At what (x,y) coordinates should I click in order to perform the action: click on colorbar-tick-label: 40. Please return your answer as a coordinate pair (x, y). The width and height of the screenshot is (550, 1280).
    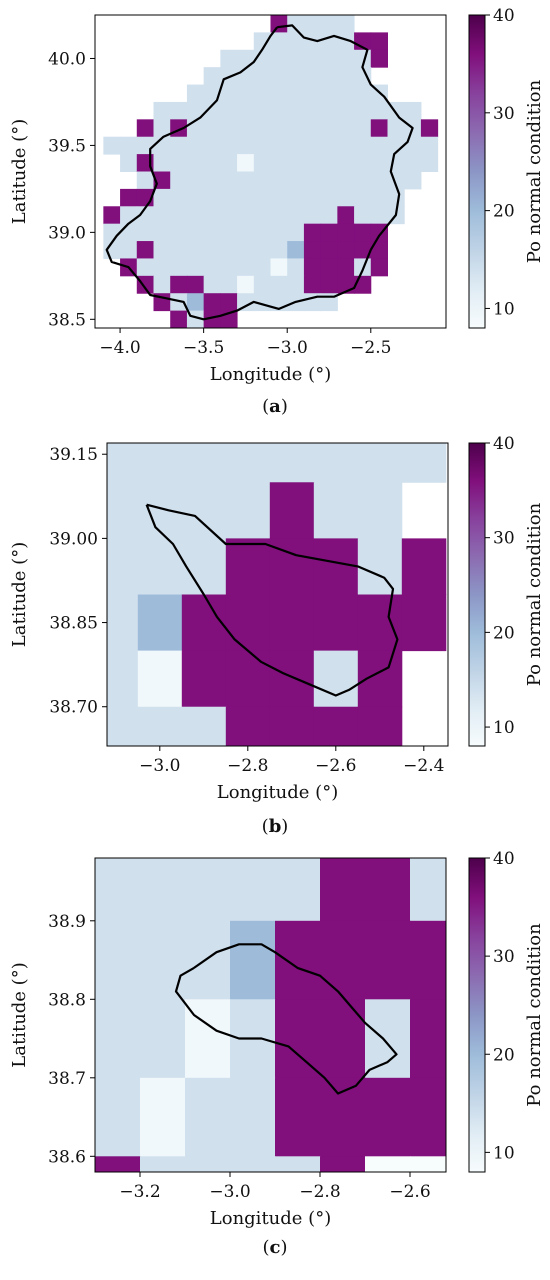
    Looking at the image, I should click on (504, 16).